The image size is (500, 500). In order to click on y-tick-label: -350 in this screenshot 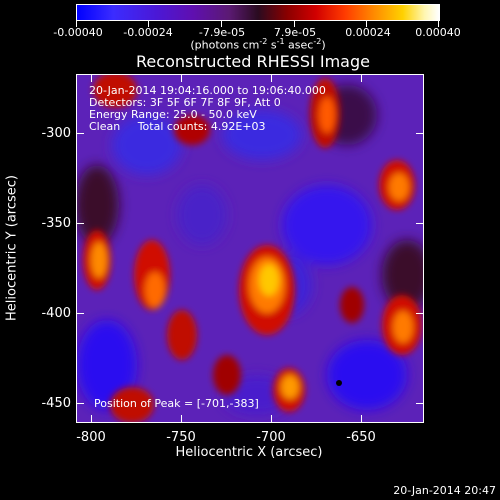, I will do `click(56, 223)`.